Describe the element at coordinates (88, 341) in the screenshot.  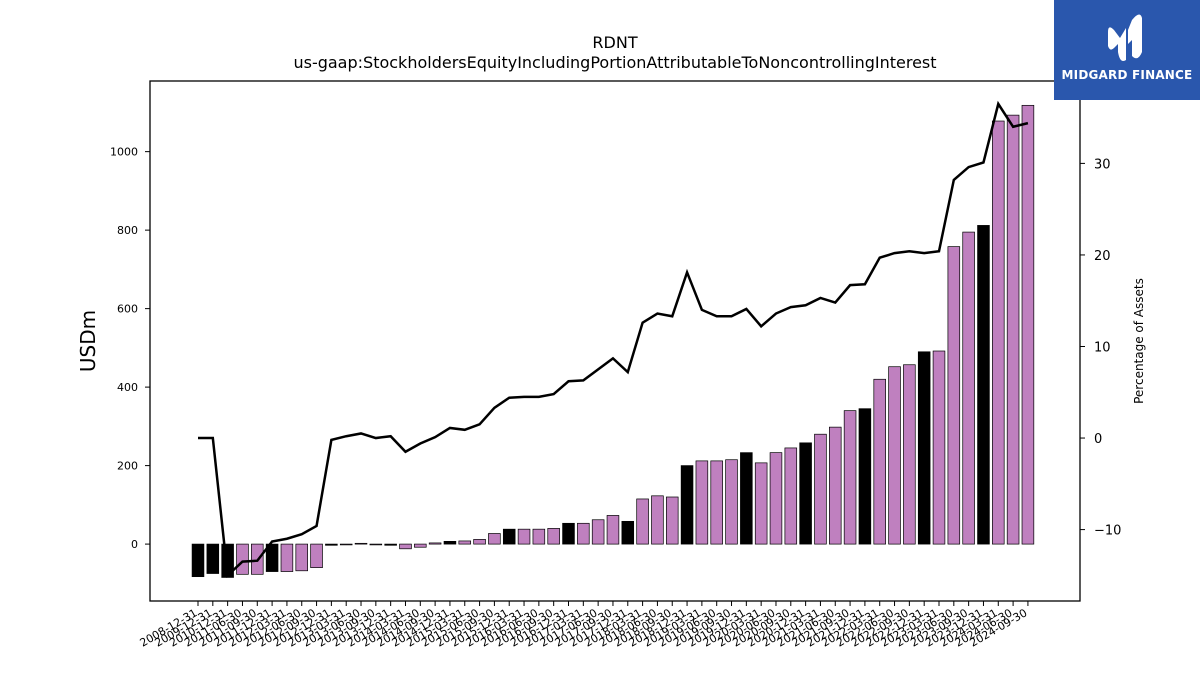
I see `y-axis-label: USDm` at that location.